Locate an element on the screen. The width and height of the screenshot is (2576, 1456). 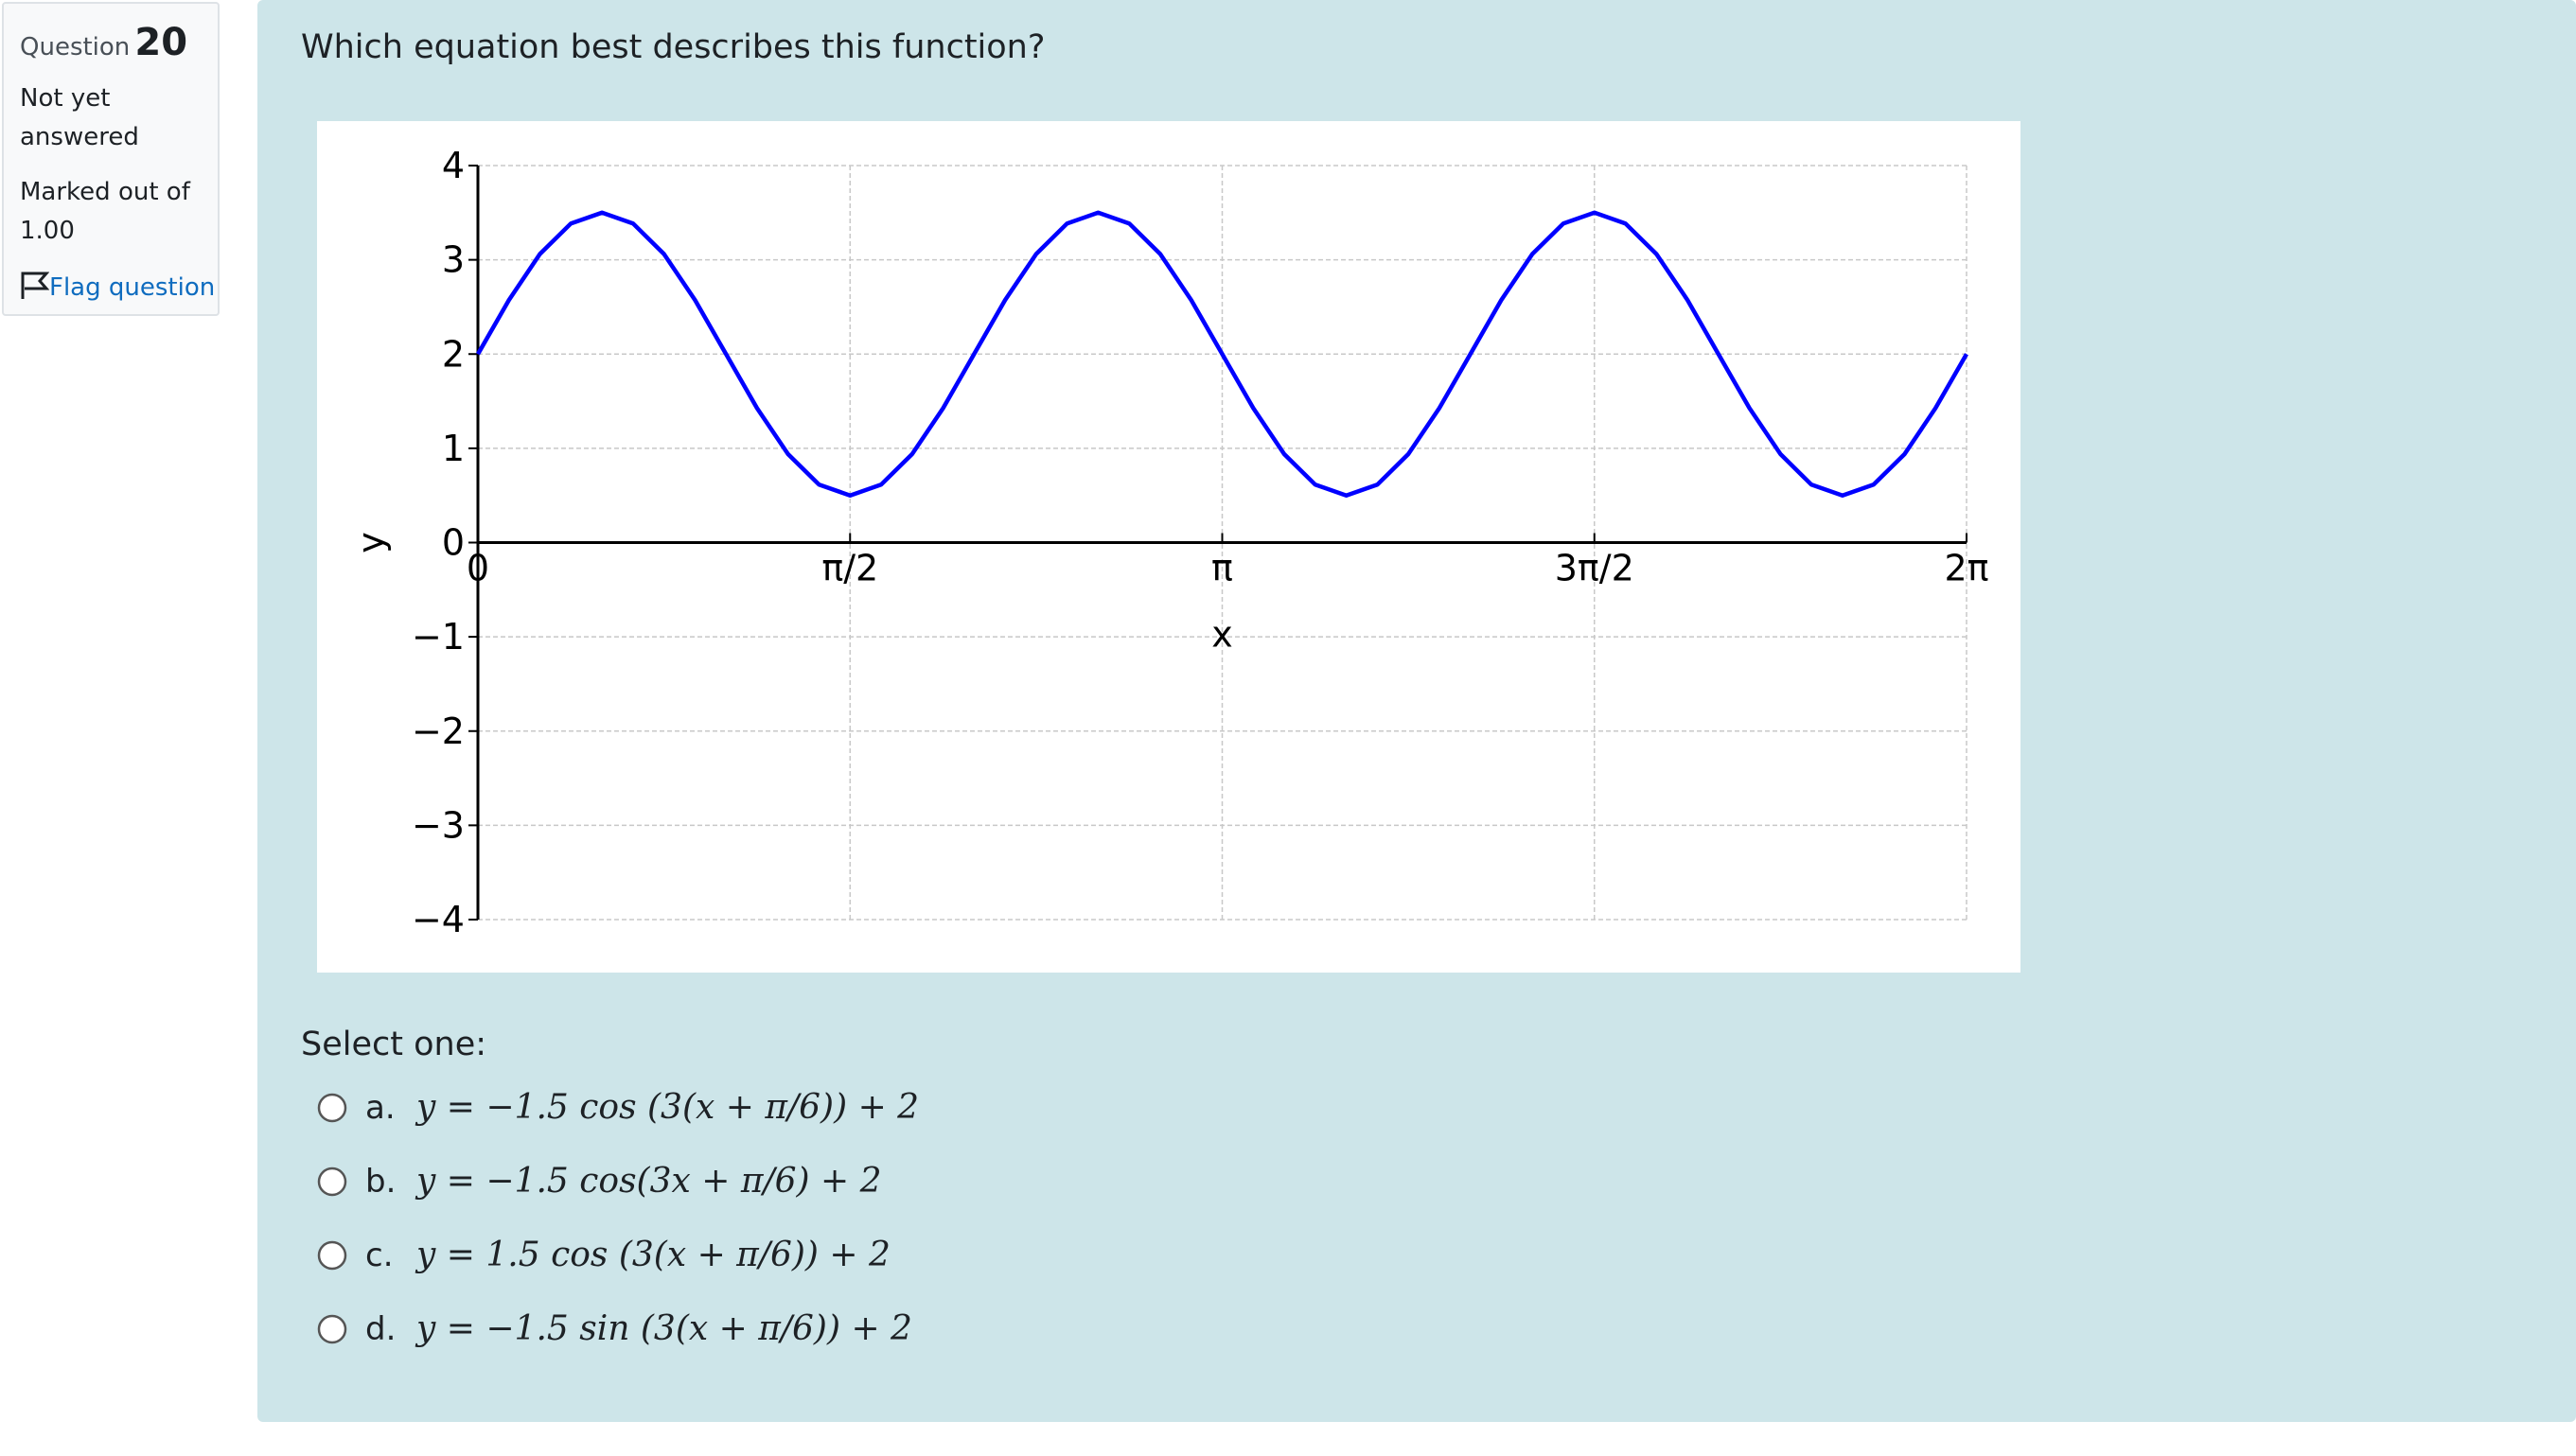
y-tick-label: −3 is located at coordinates (438, 825).